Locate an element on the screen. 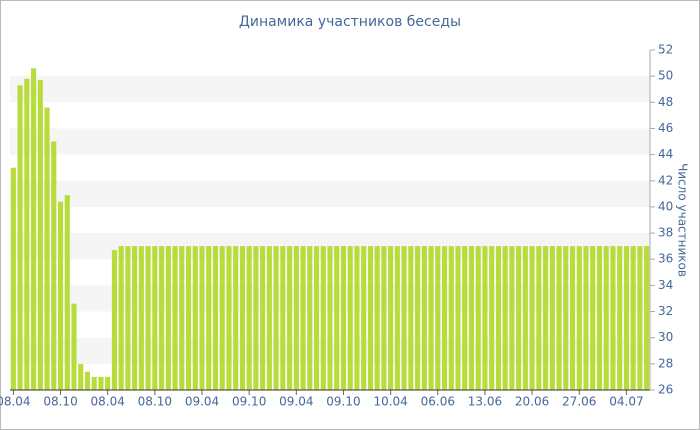  x-tick-label: 08.10 is located at coordinates (155, 402).